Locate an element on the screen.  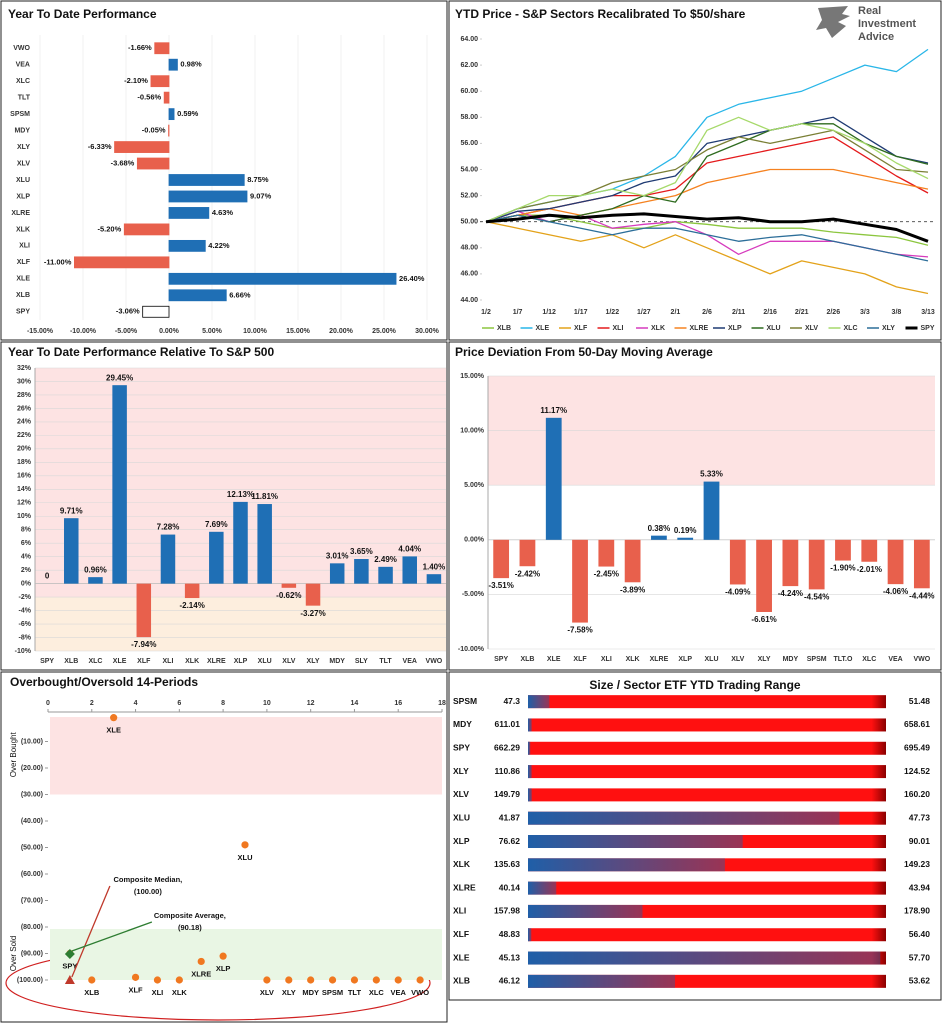
y-tick-label: -10% is located at coordinates (23, 651).